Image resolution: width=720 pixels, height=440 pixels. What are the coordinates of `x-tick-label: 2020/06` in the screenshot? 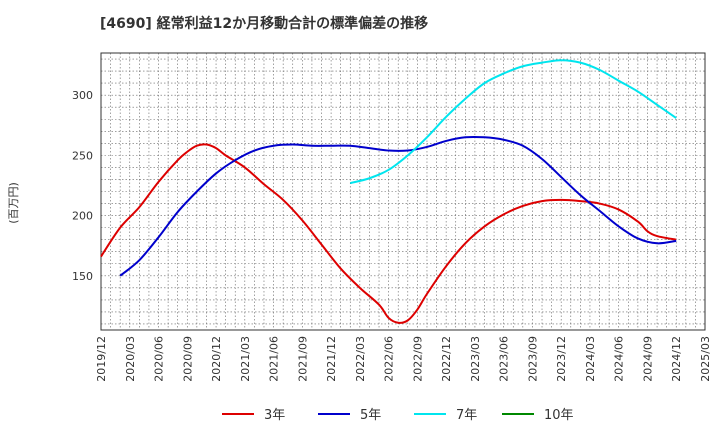 It's located at (159, 359).